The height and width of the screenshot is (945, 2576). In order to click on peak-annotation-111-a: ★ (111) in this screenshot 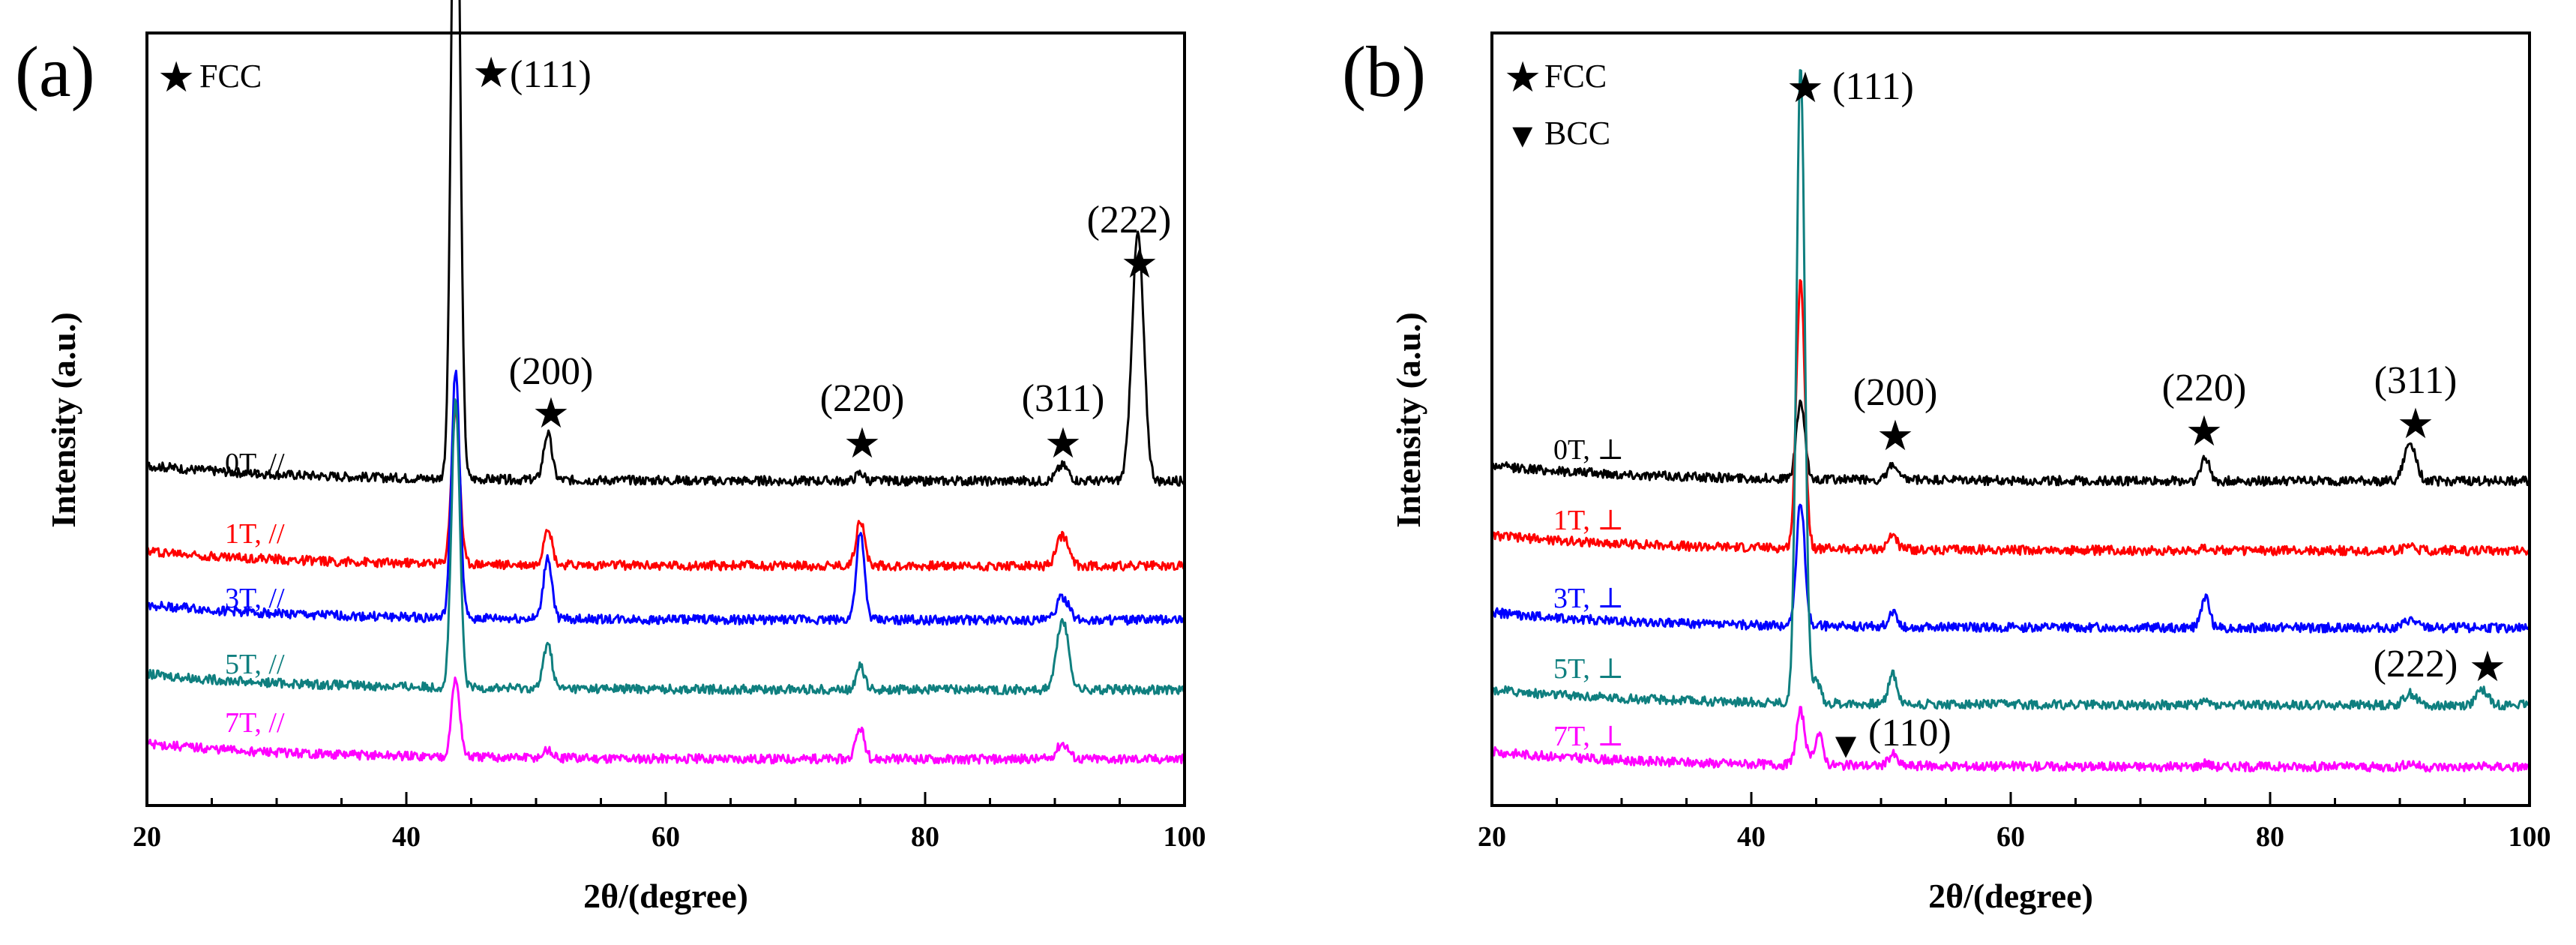, I will do `click(532, 73)`.